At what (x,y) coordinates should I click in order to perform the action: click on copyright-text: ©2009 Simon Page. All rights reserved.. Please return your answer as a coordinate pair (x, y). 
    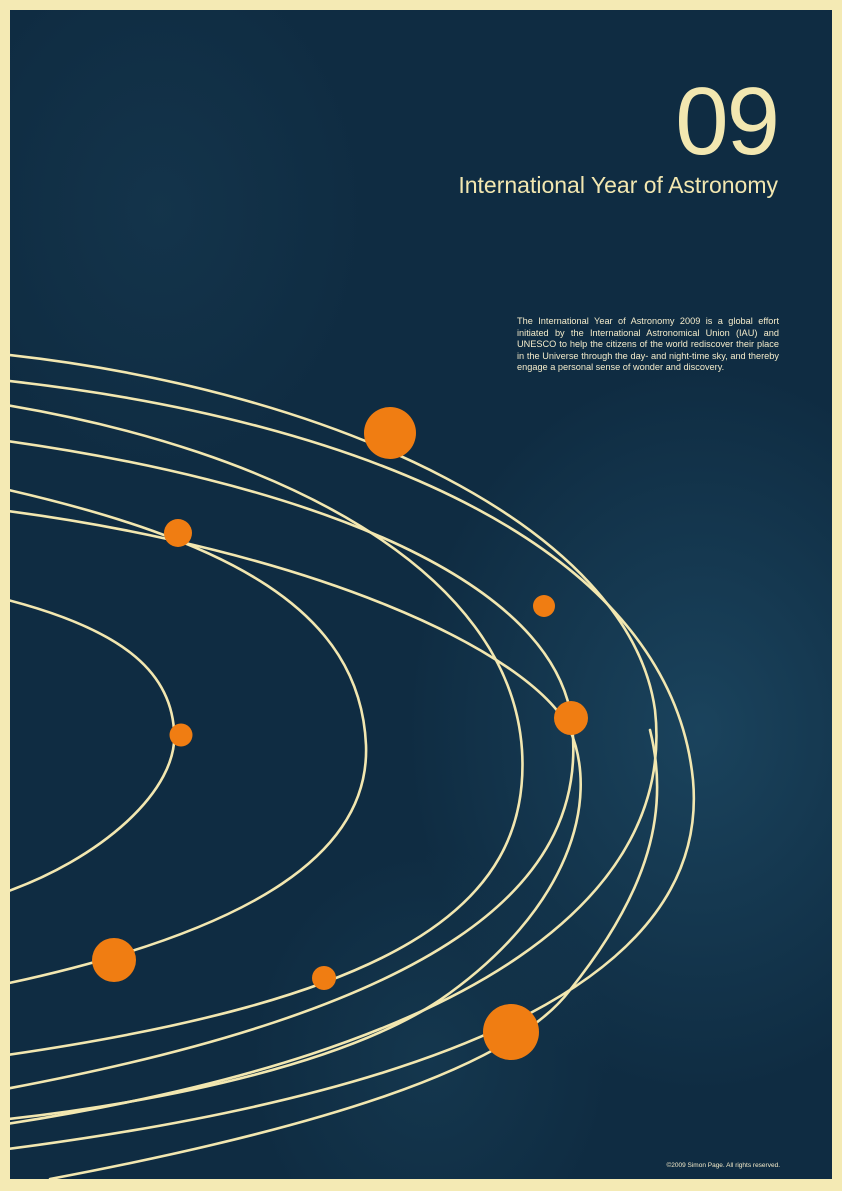
    Looking at the image, I should click on (723, 1165).